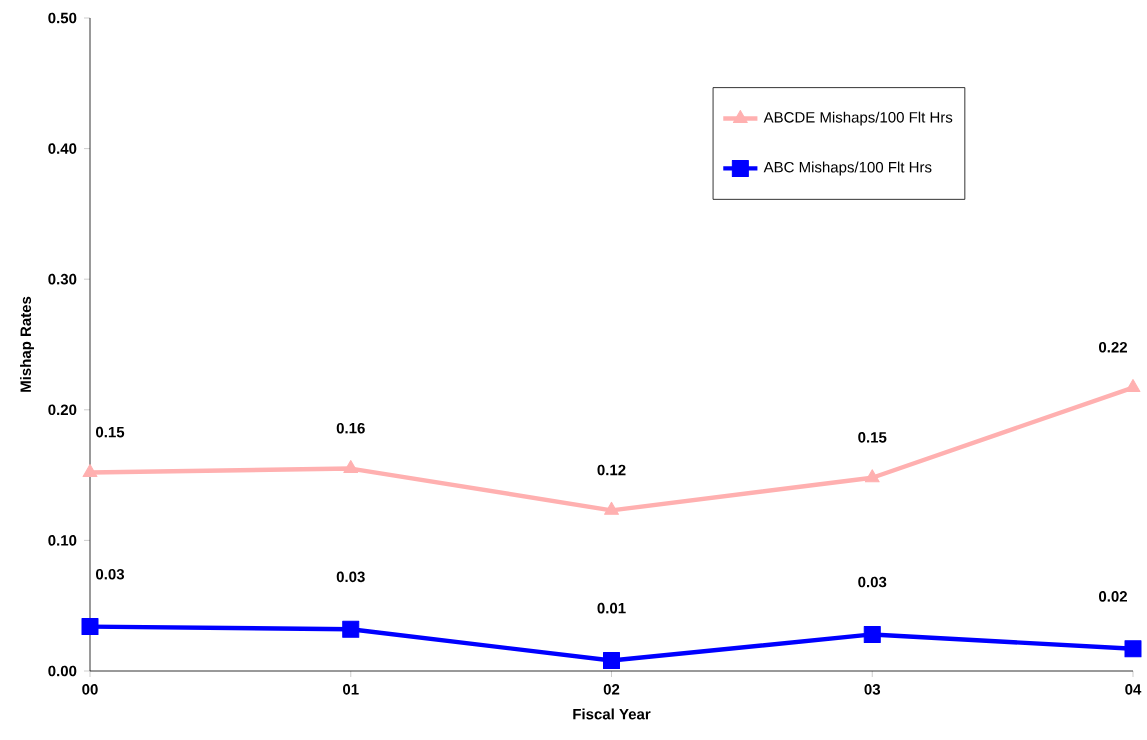 Image resolution: width=1147 pixels, height=740 pixels. What do you see at coordinates (351, 689) in the screenshot?
I see `x-tick-label: 01` at bounding box center [351, 689].